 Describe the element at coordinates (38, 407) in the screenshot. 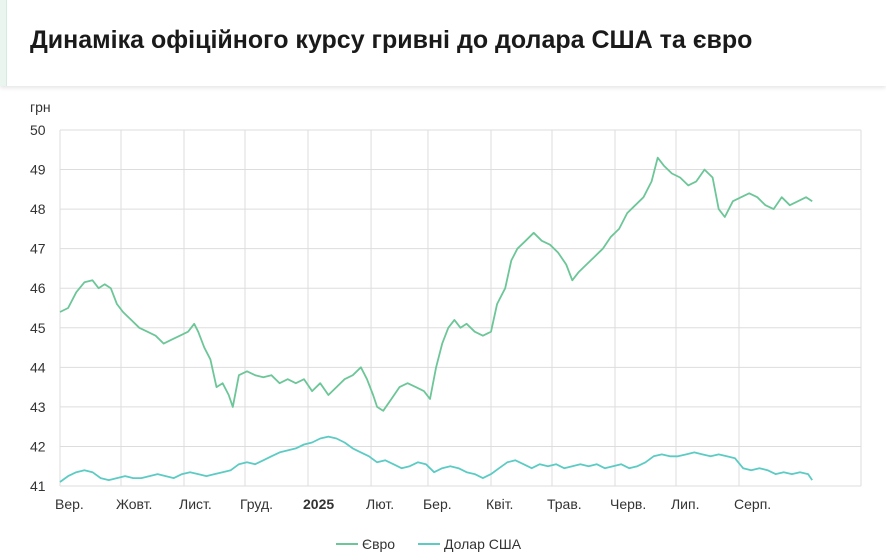

I see `y-tick-label: 43` at that location.